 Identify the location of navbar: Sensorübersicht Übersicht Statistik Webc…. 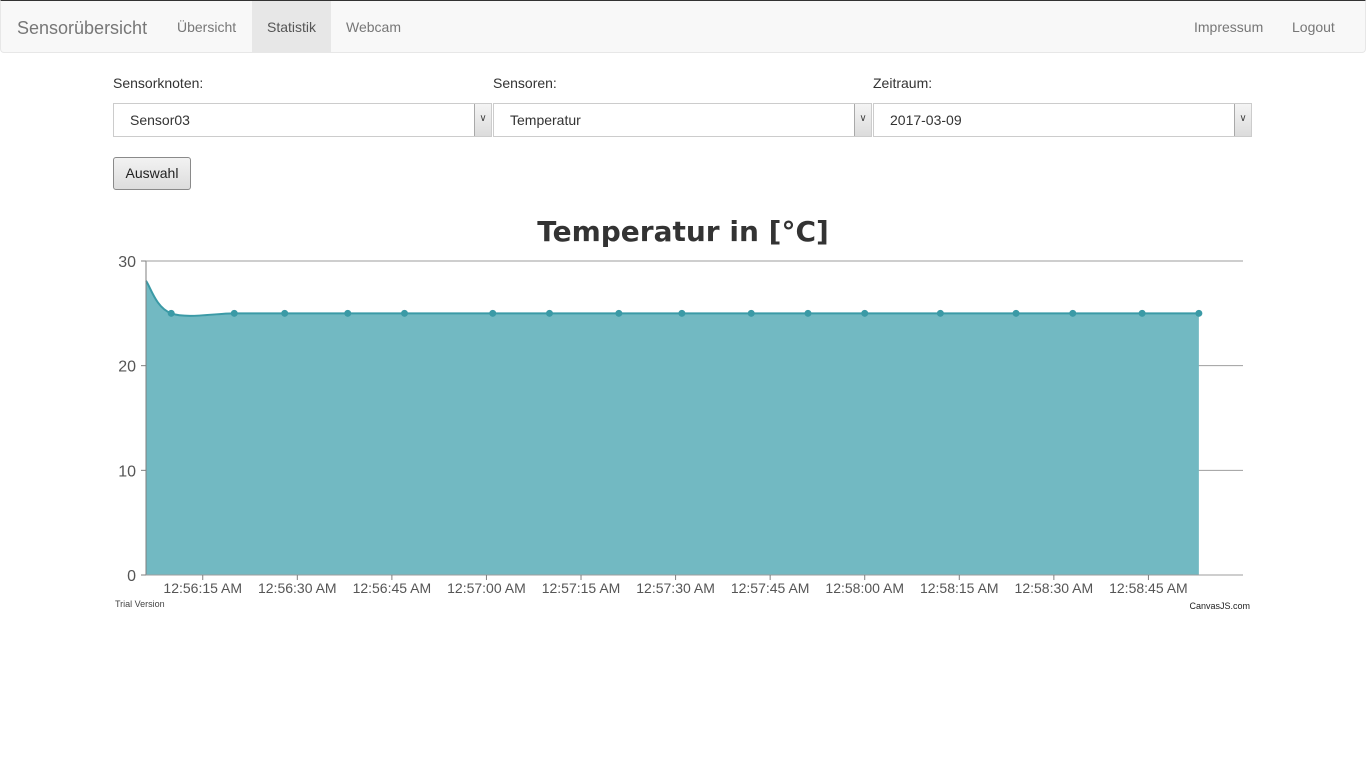
(683, 26).